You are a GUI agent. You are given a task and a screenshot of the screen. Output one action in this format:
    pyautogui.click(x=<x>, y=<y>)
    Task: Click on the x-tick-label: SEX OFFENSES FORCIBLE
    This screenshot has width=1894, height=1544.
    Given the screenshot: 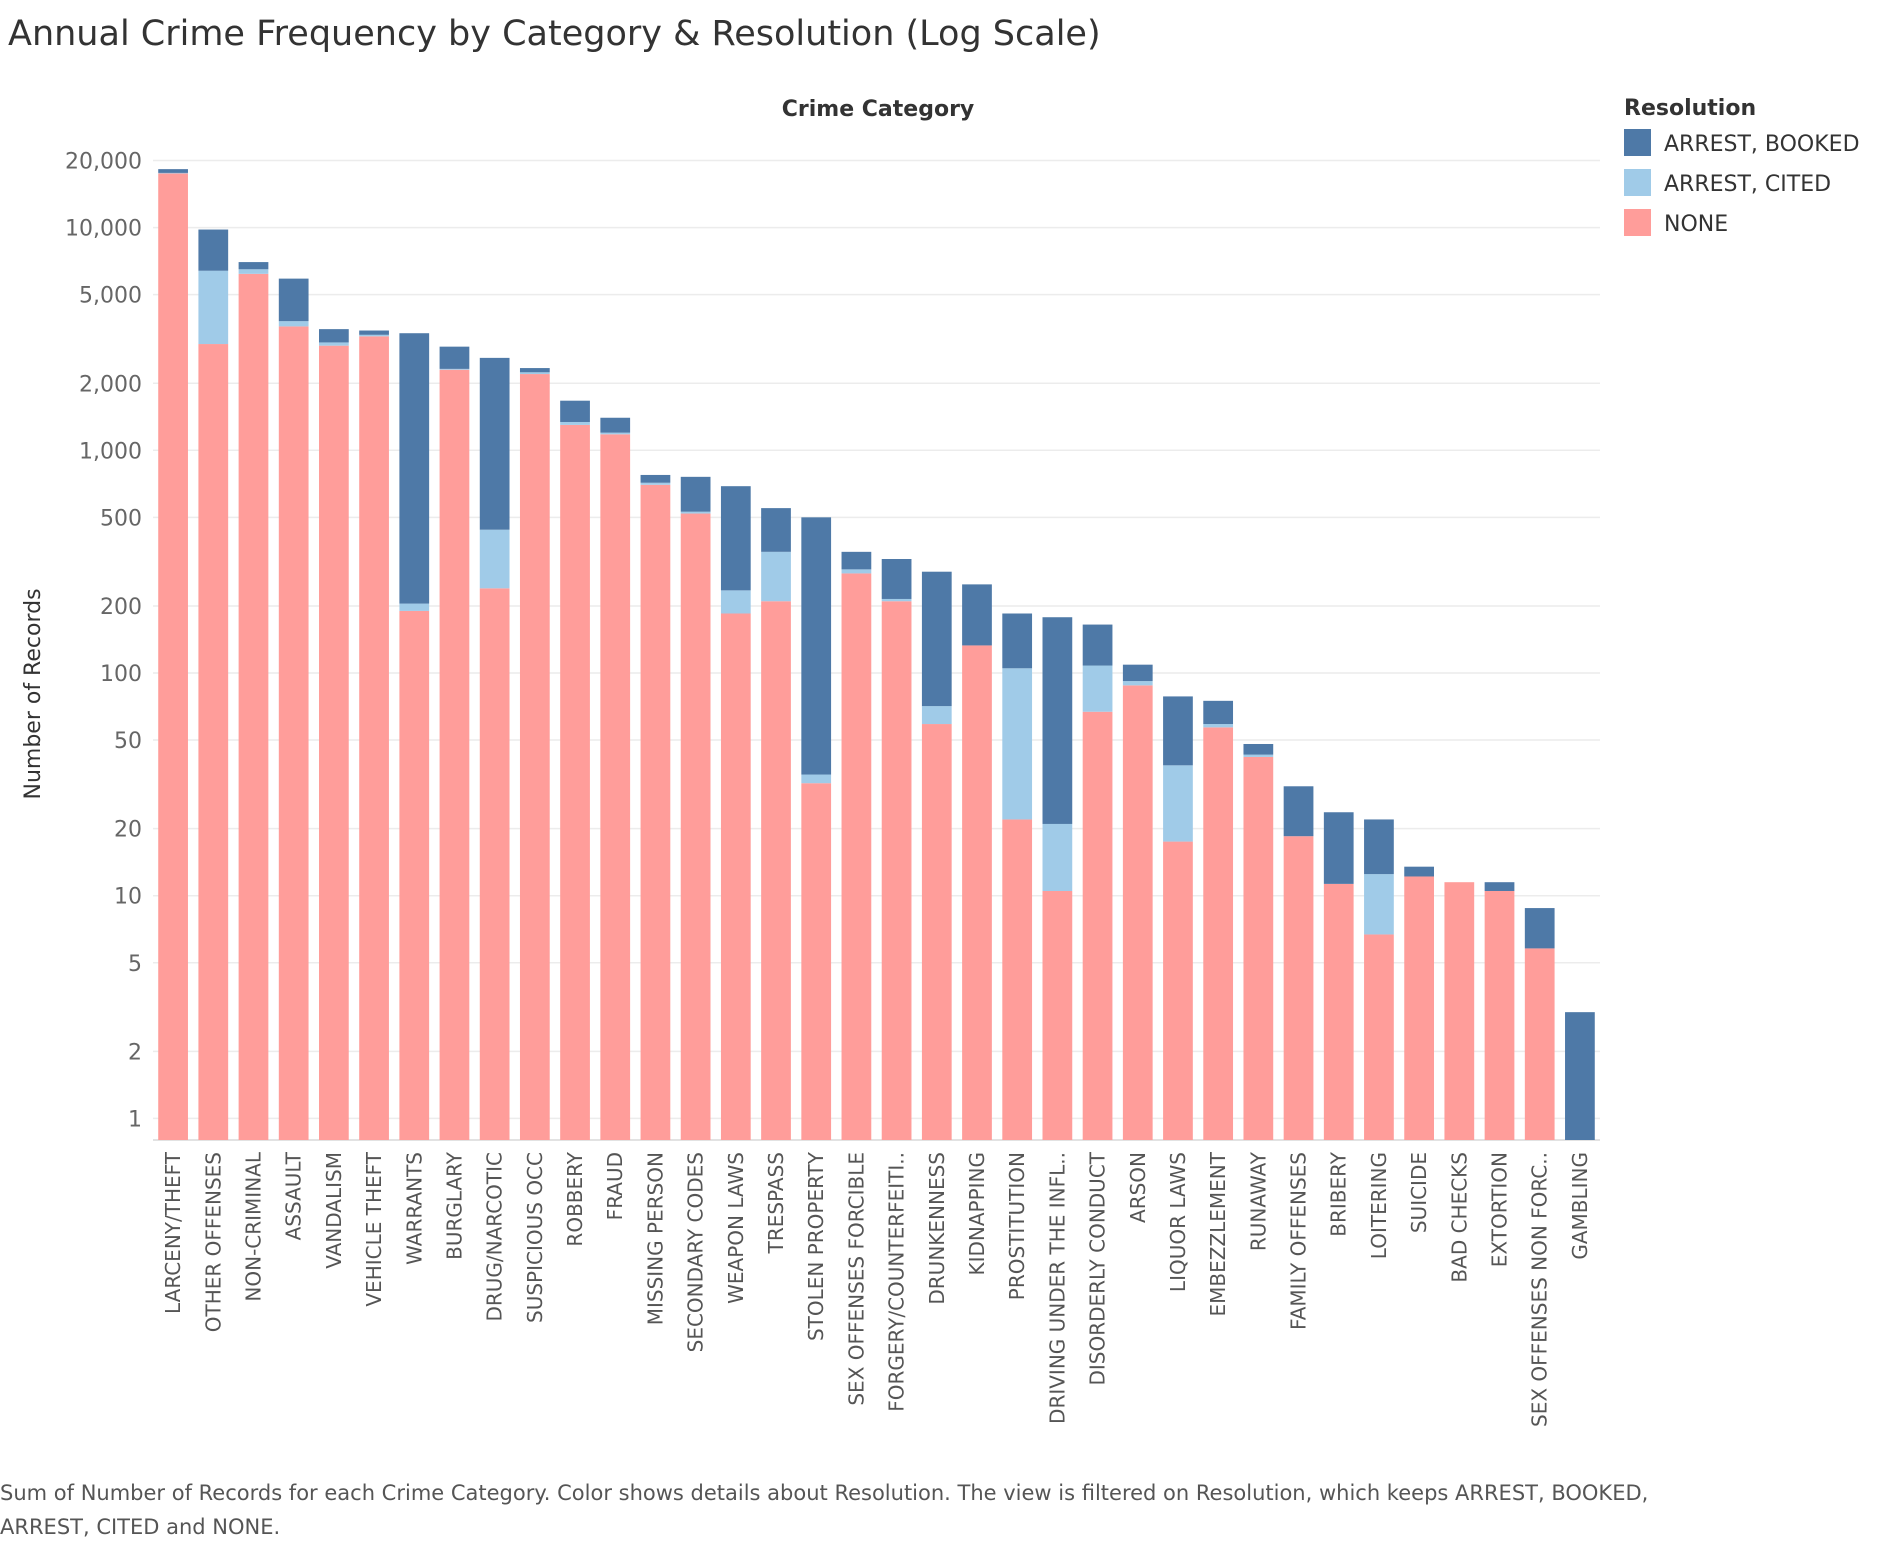 What is the action you would take?
    pyautogui.click(x=856, y=1279)
    